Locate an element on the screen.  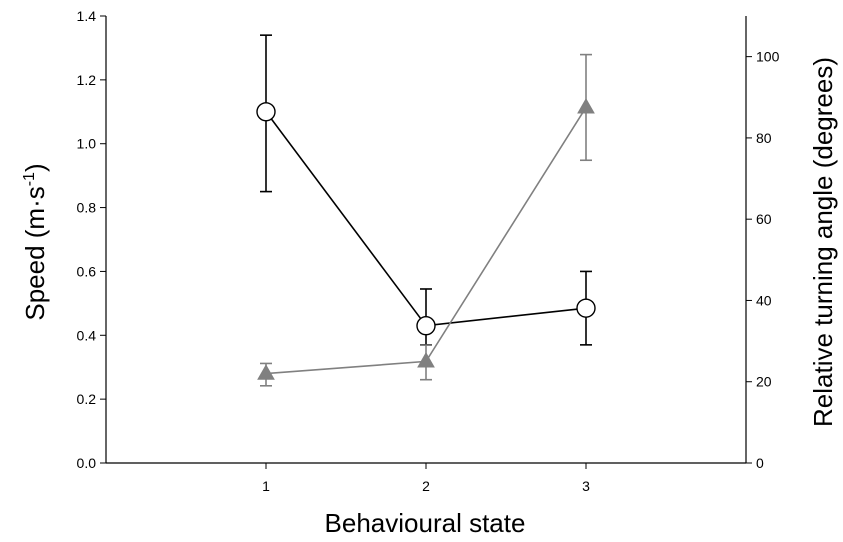
y-left-tick-label-7: 1.4 is located at coordinates (87, 16).